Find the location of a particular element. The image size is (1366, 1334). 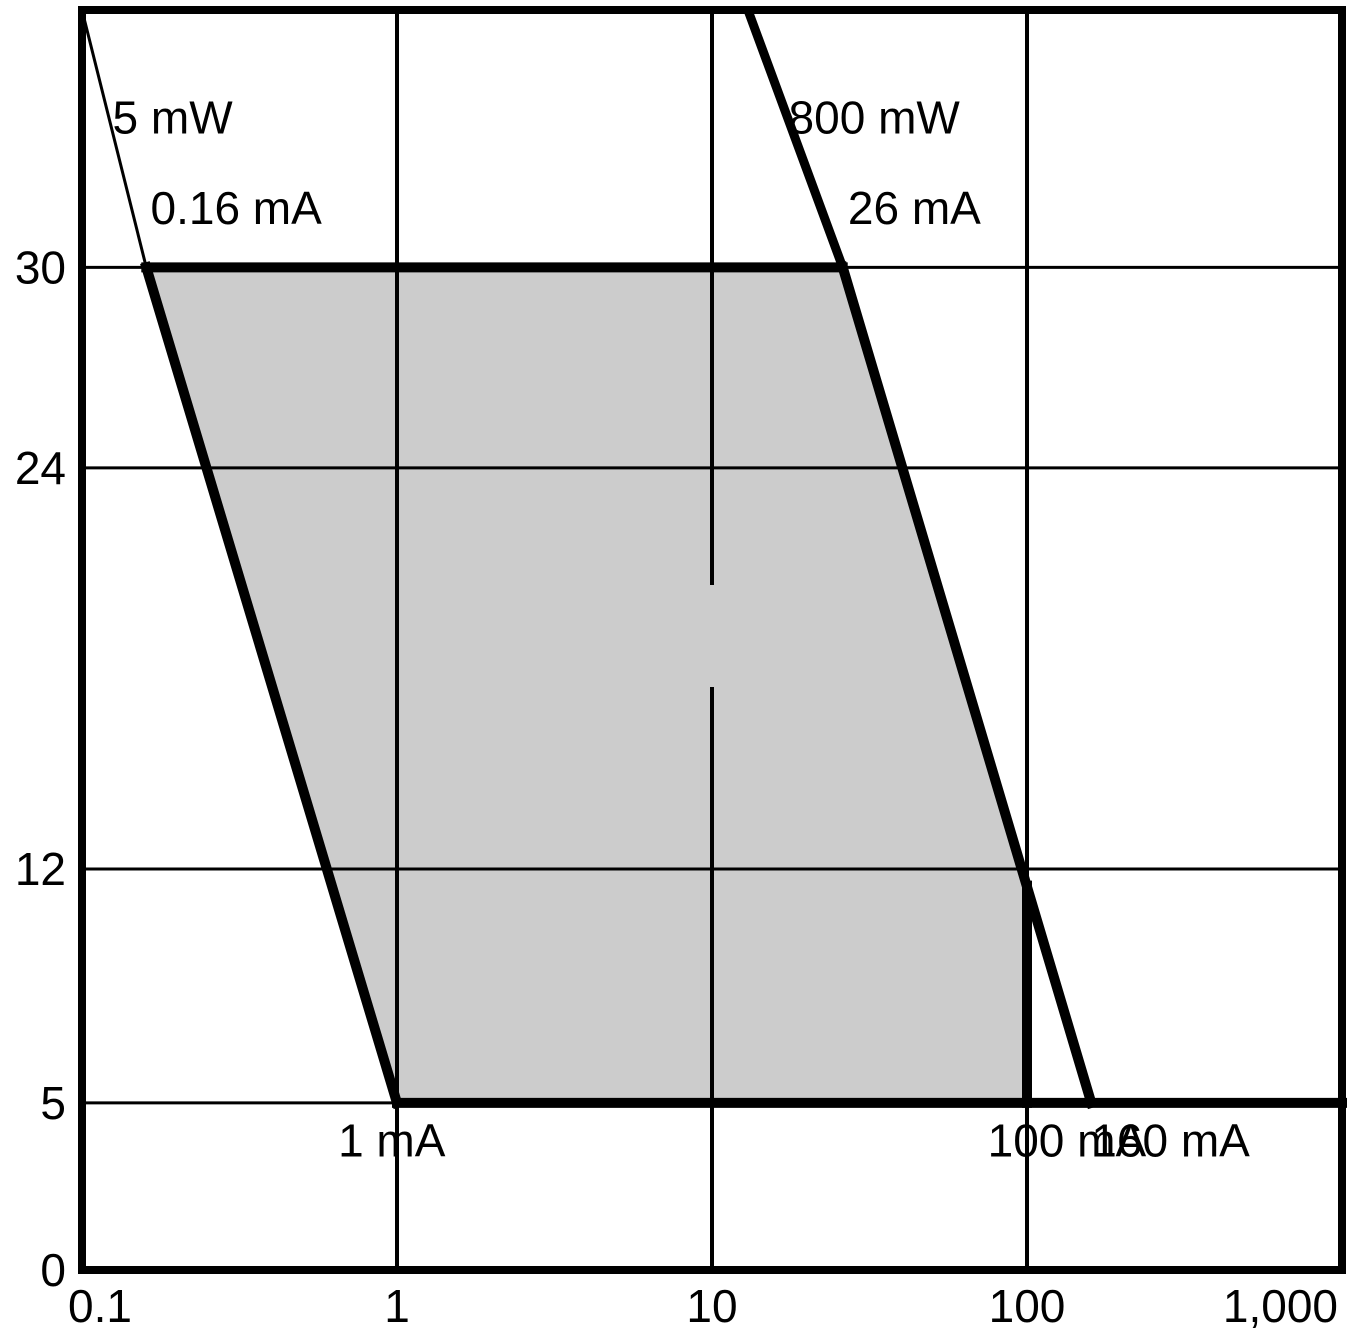

y-tick-label: 12 is located at coordinates (40, 869).